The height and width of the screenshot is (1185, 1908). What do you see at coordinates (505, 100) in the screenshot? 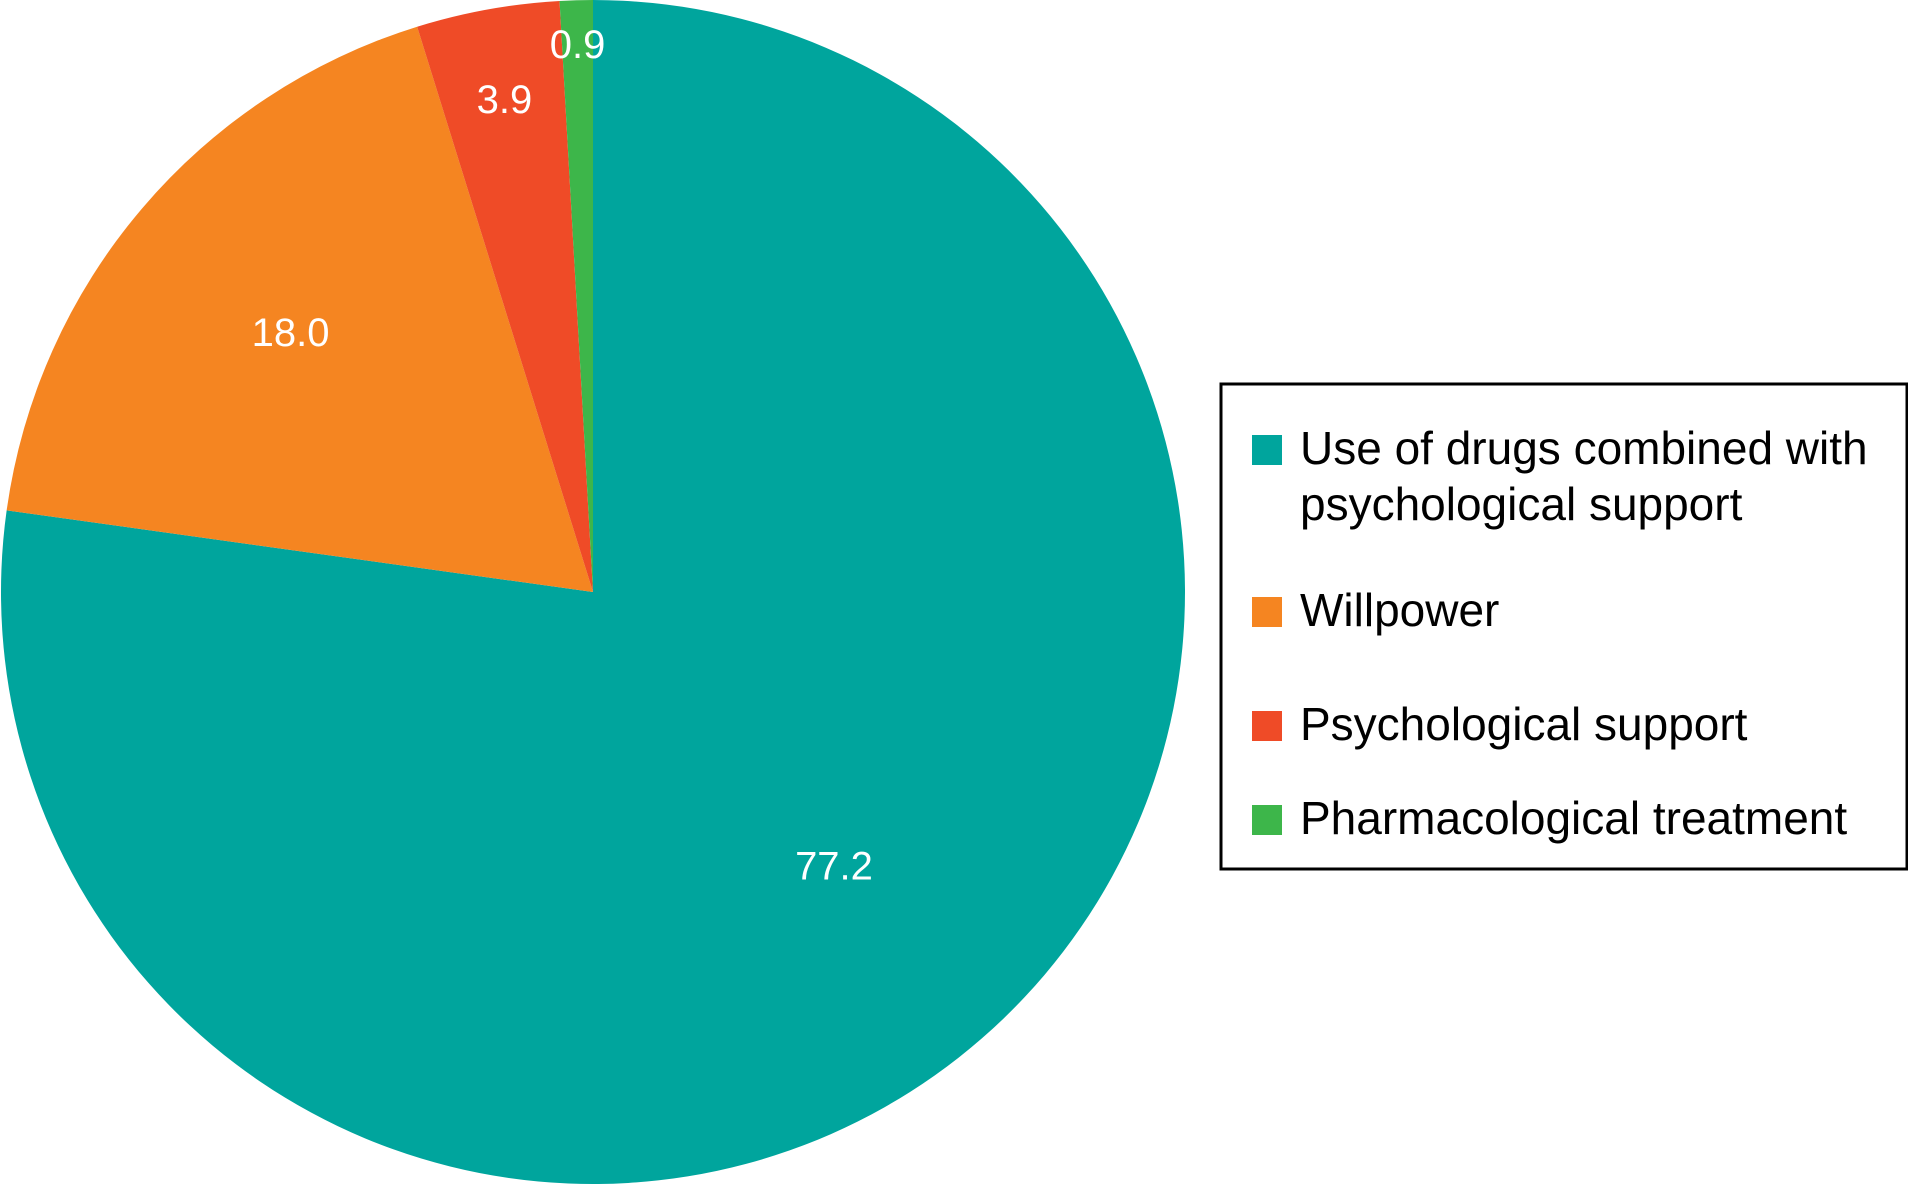
I see `slice-value-label: 3.9` at bounding box center [505, 100].